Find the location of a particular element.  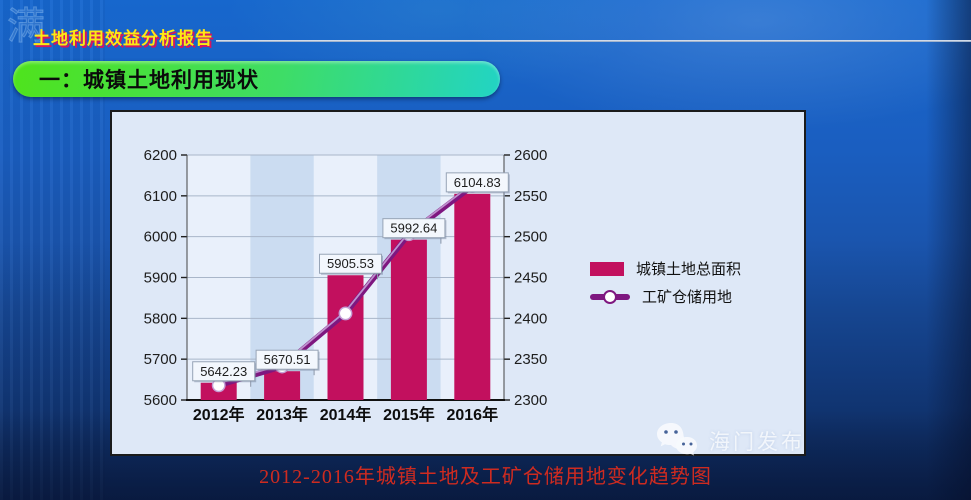

corner-logo-watermark: 满 is located at coordinates (26, 27).